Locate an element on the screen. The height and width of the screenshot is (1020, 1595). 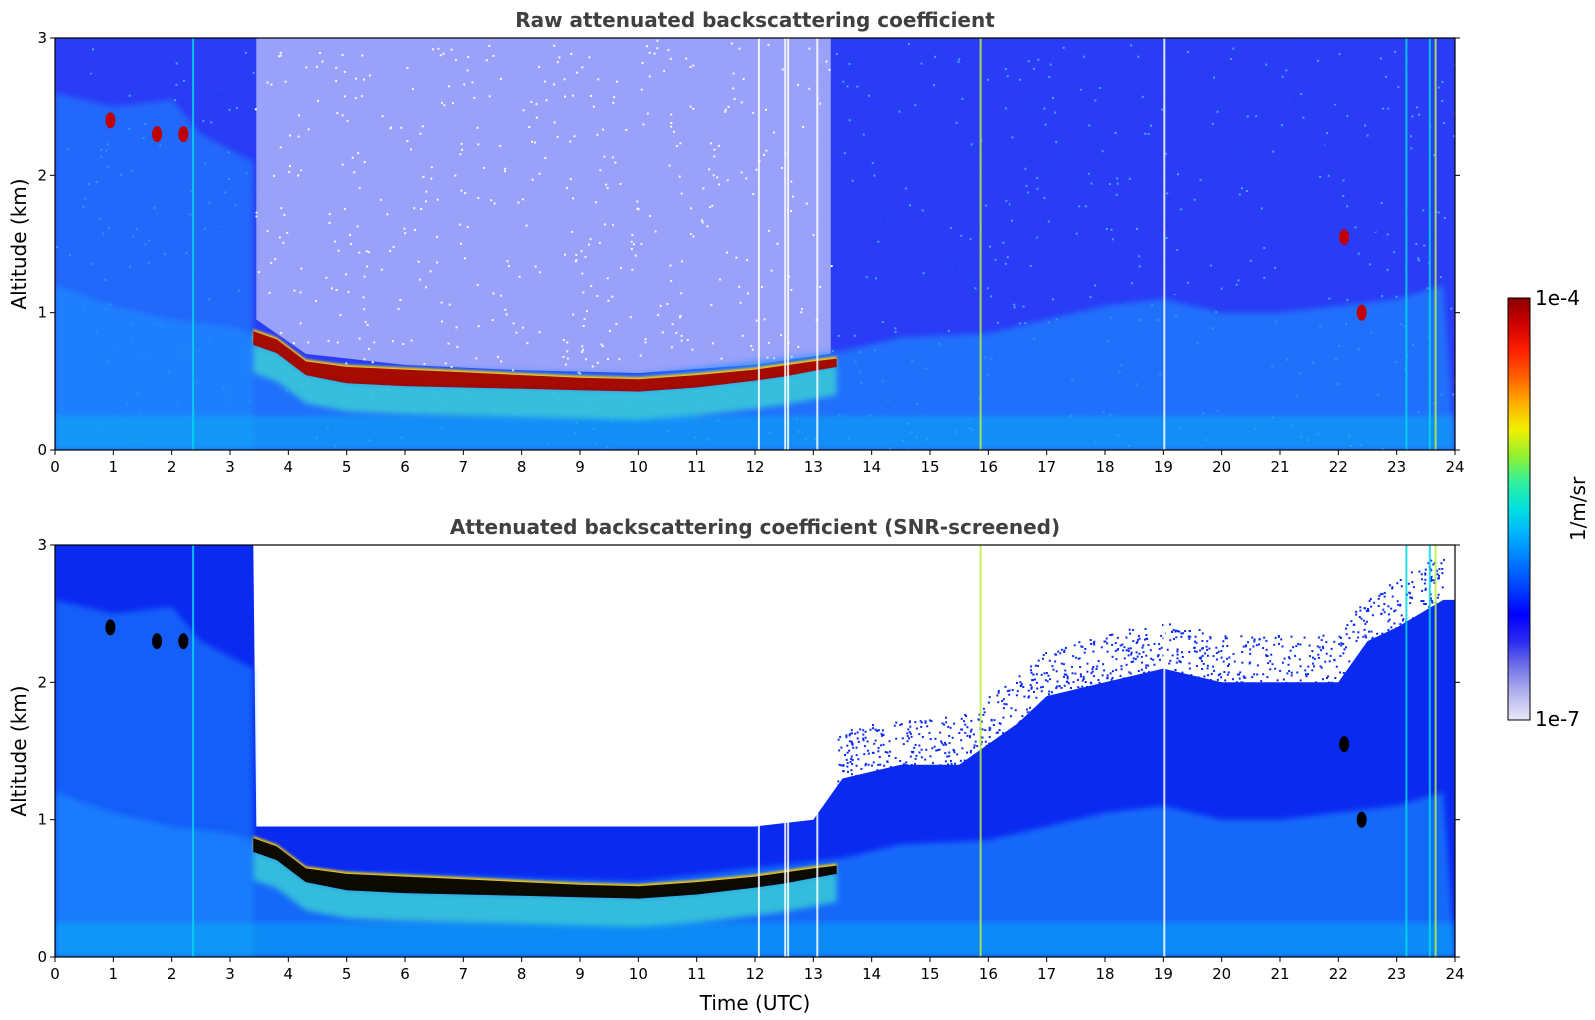
x-tick-label: 14 is located at coordinates (871, 974).